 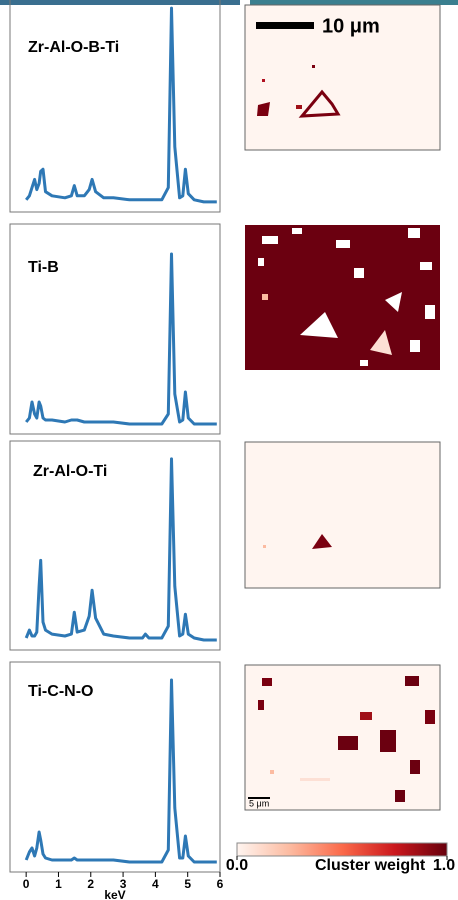 I want to click on colorbar-label: Cluster weight, so click(x=370, y=865).